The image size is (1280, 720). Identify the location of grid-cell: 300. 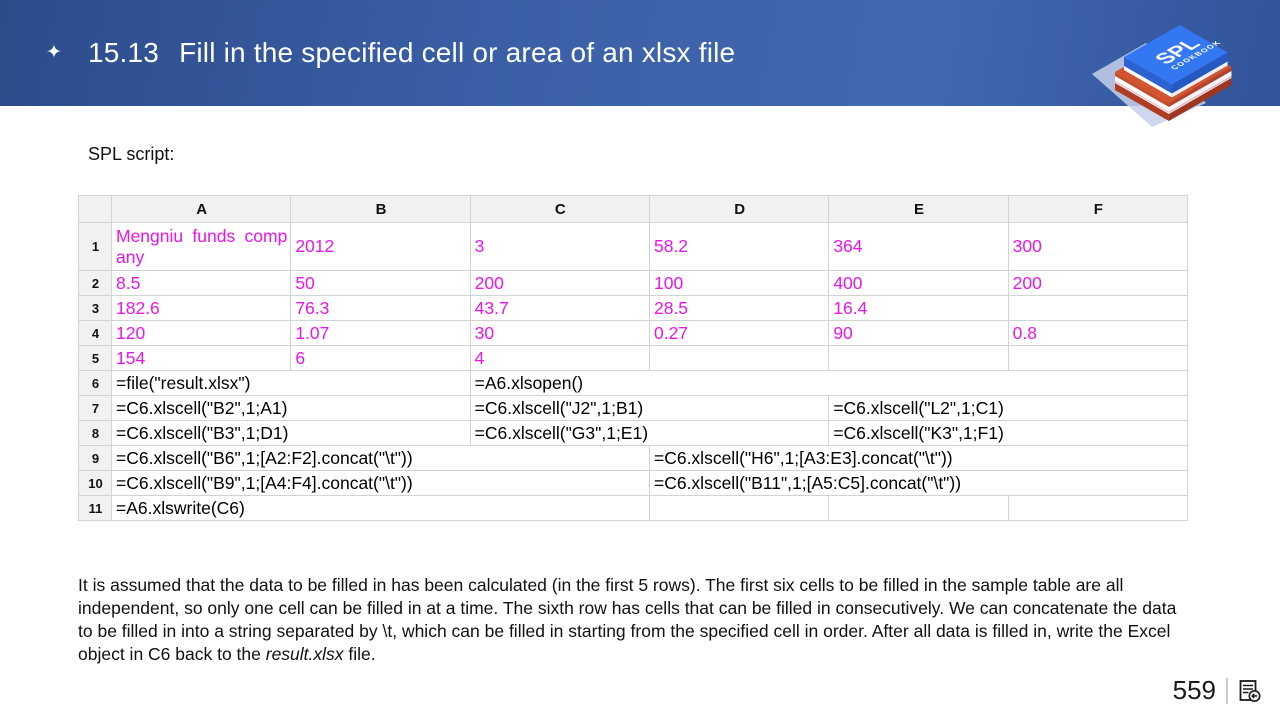
(1098, 246).